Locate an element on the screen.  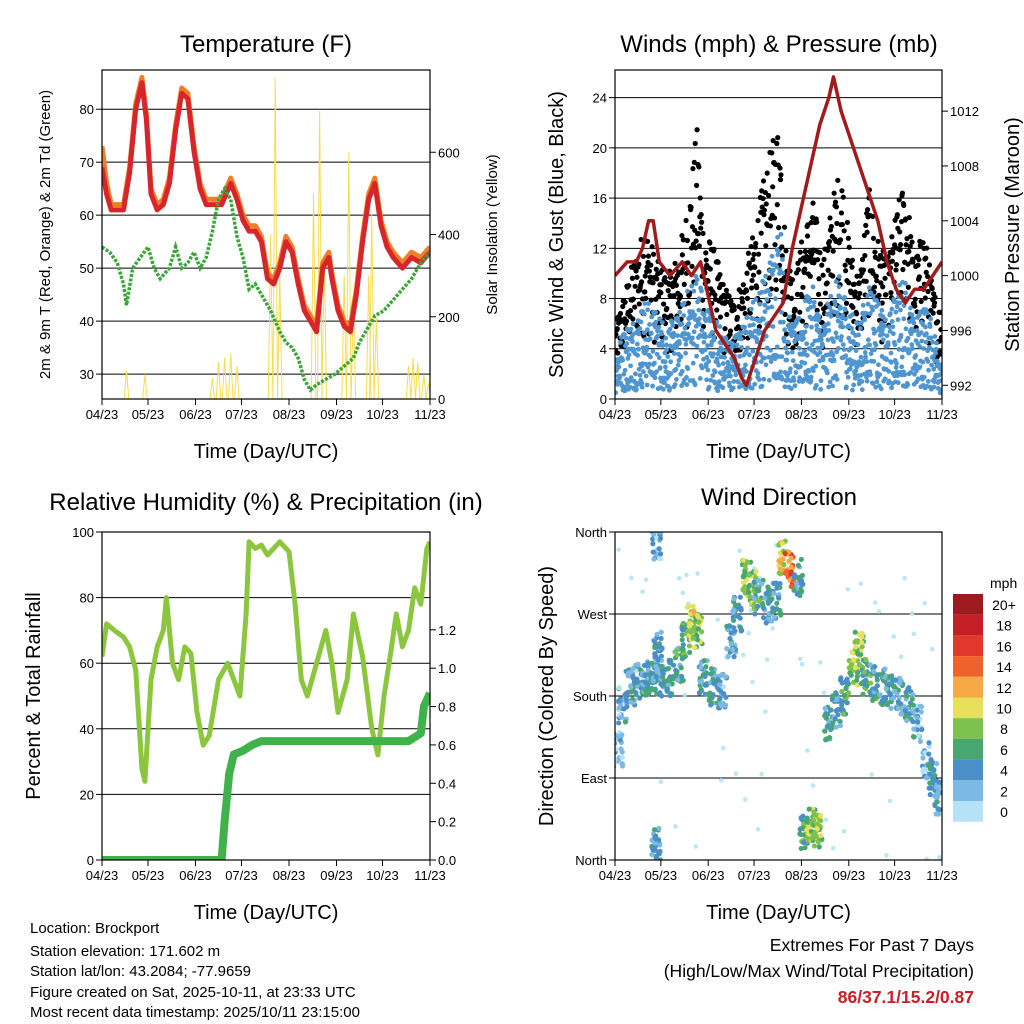
legend-label: 18 is located at coordinates (1004, 626).